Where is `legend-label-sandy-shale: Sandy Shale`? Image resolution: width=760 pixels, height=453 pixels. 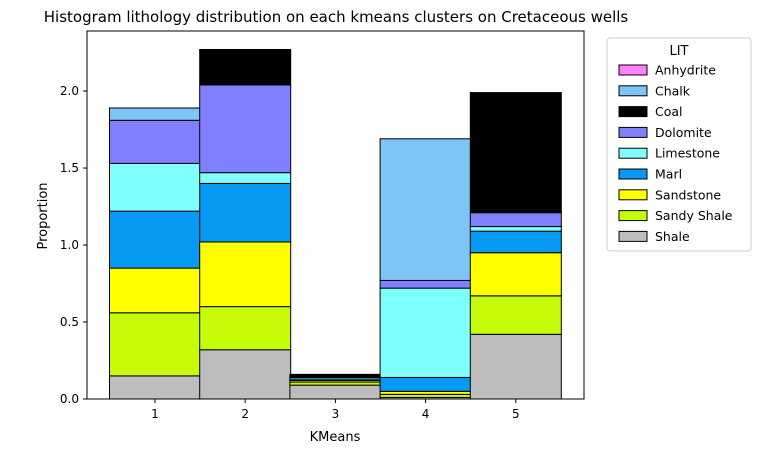
legend-label-sandy-shale: Sandy Shale is located at coordinates (694, 215).